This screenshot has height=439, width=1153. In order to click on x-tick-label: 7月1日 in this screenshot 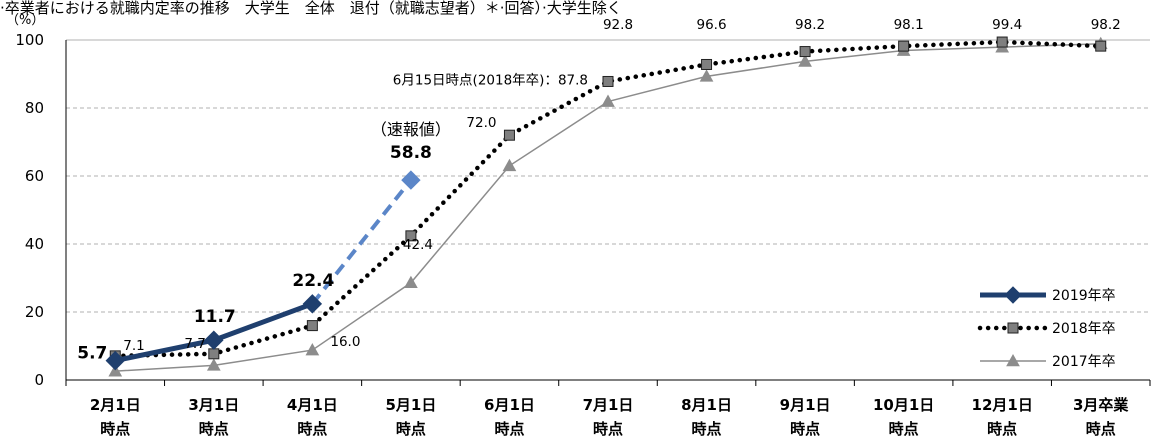, I will do `click(608, 405)`.